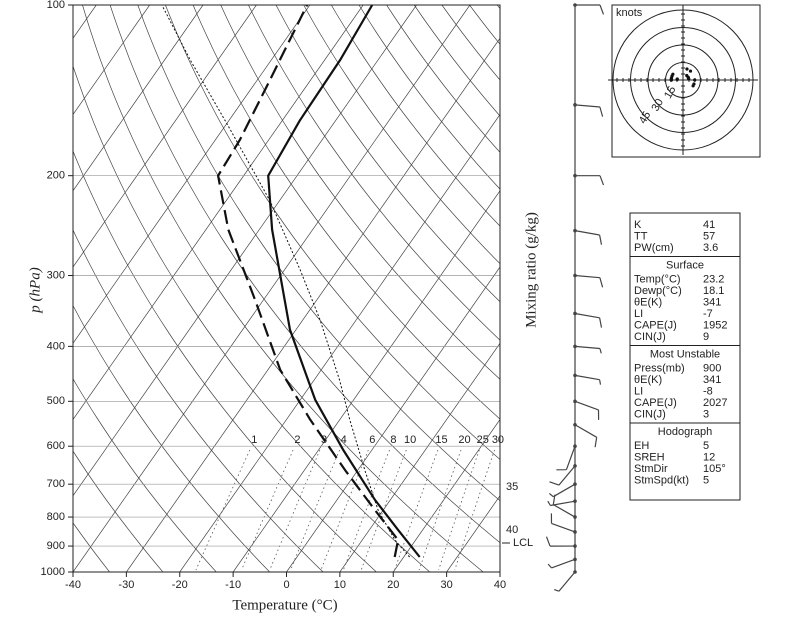 Image resolution: width=803 pixels, height=623 pixels. I want to click on section-title: Surface, so click(685, 265).